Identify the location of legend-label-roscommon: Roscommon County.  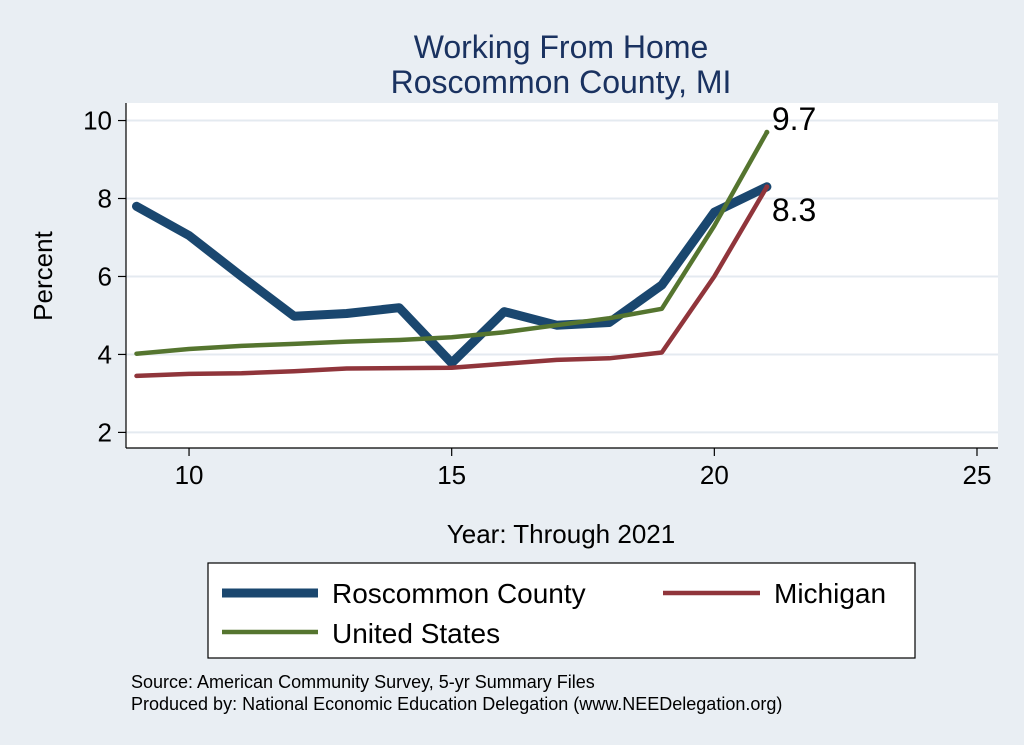
(459, 593).